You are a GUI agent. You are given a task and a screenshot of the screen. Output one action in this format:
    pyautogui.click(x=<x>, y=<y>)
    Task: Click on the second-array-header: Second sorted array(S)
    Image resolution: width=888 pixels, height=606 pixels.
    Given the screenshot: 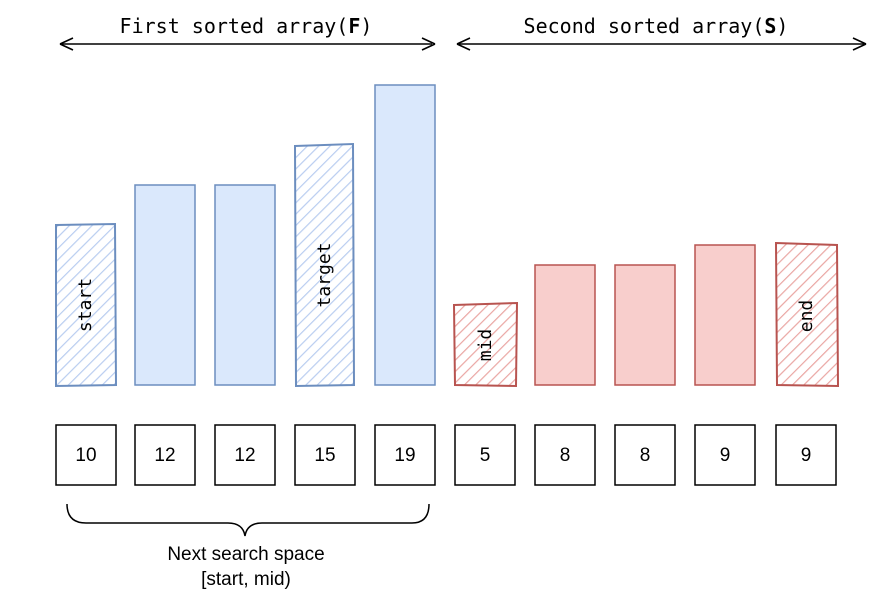 What is the action you would take?
    pyautogui.click(x=661, y=32)
    